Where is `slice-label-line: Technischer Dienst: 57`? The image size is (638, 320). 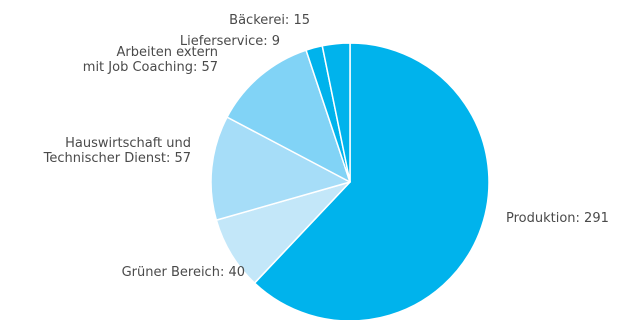
slice-label-line: Technischer Dienst: 57 is located at coordinates (117, 158).